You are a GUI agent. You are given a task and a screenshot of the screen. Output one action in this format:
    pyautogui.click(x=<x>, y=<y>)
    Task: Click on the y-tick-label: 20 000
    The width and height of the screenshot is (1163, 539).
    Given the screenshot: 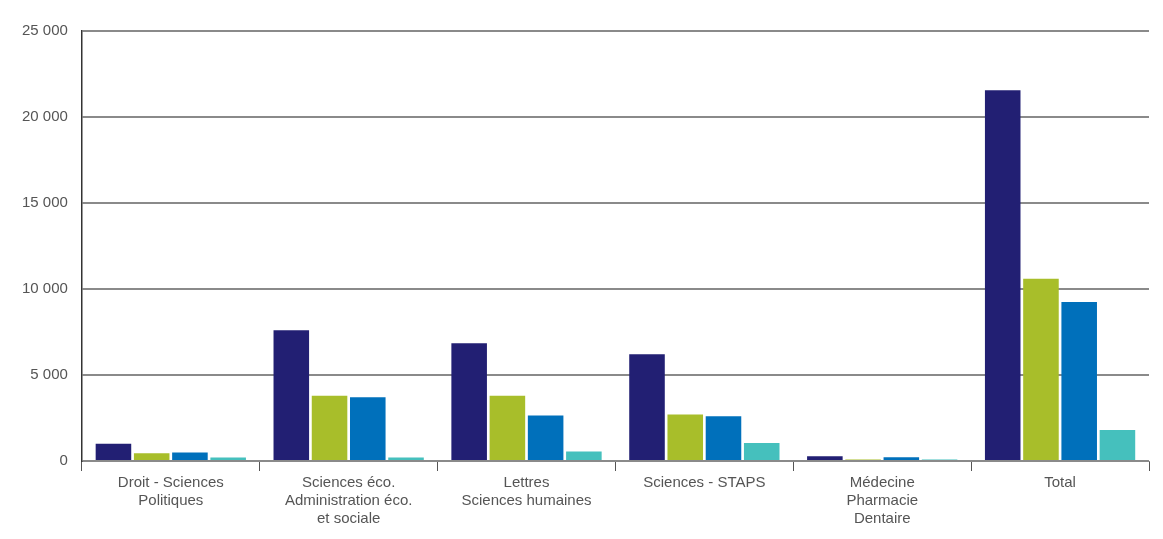 What is the action you would take?
    pyautogui.click(x=44, y=116)
    